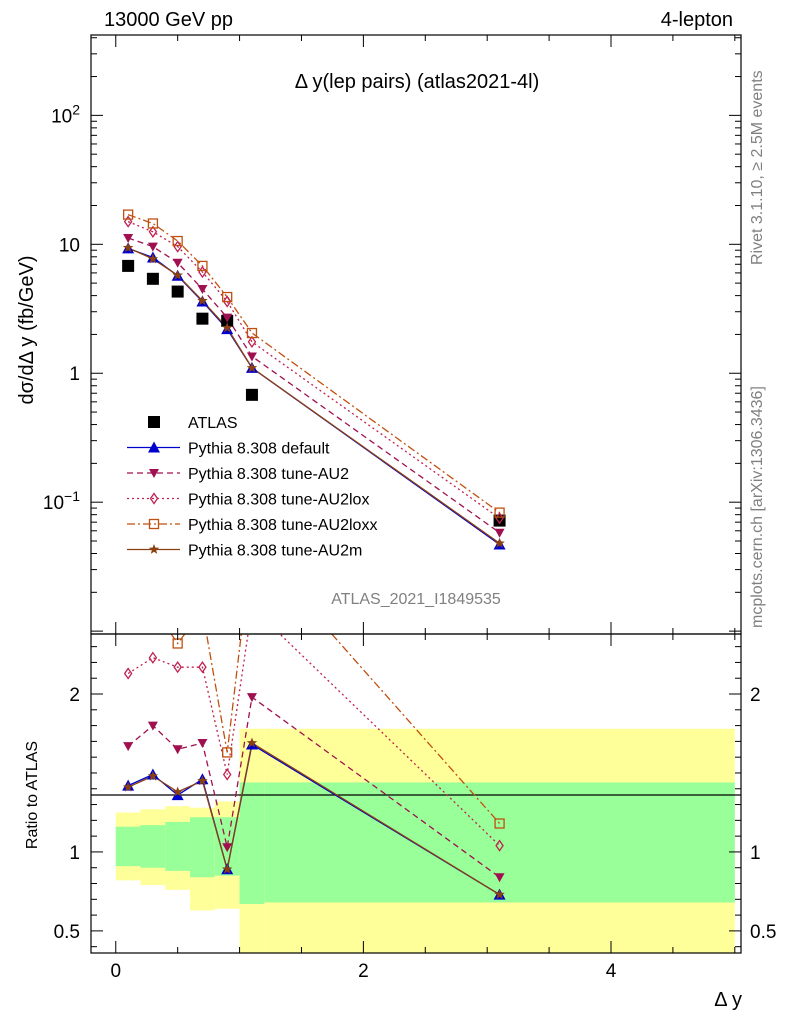 The height and width of the screenshot is (1024, 786). Describe the element at coordinates (757, 167) in the screenshot. I see `rivet-version-label: Rivet 3.1.10, ≥ 2.5M events` at that location.